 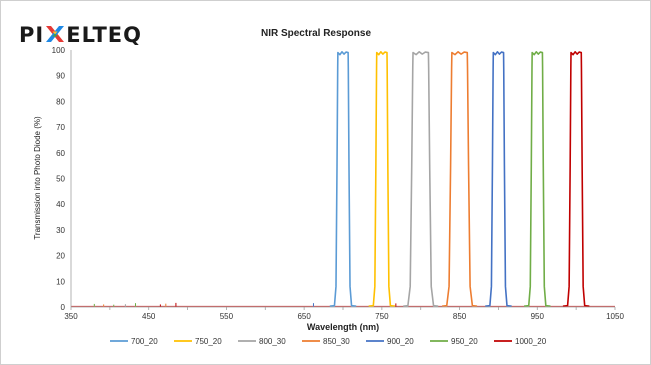 What do you see at coordinates (272, 341) in the screenshot?
I see `legend-label: 800_30` at bounding box center [272, 341].